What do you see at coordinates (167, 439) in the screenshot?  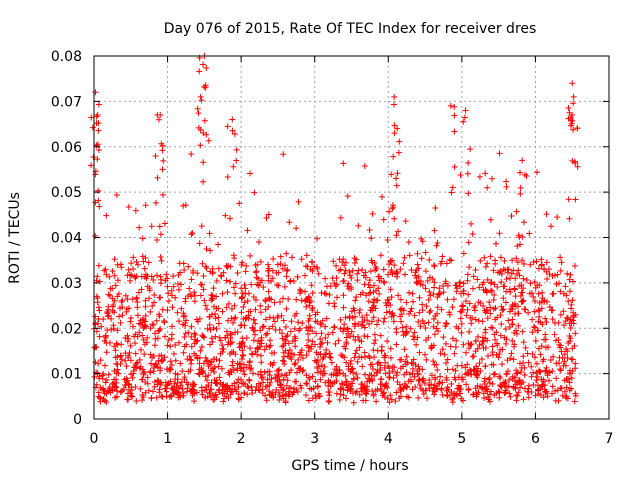 I see `x-tick-label: 1` at bounding box center [167, 439].